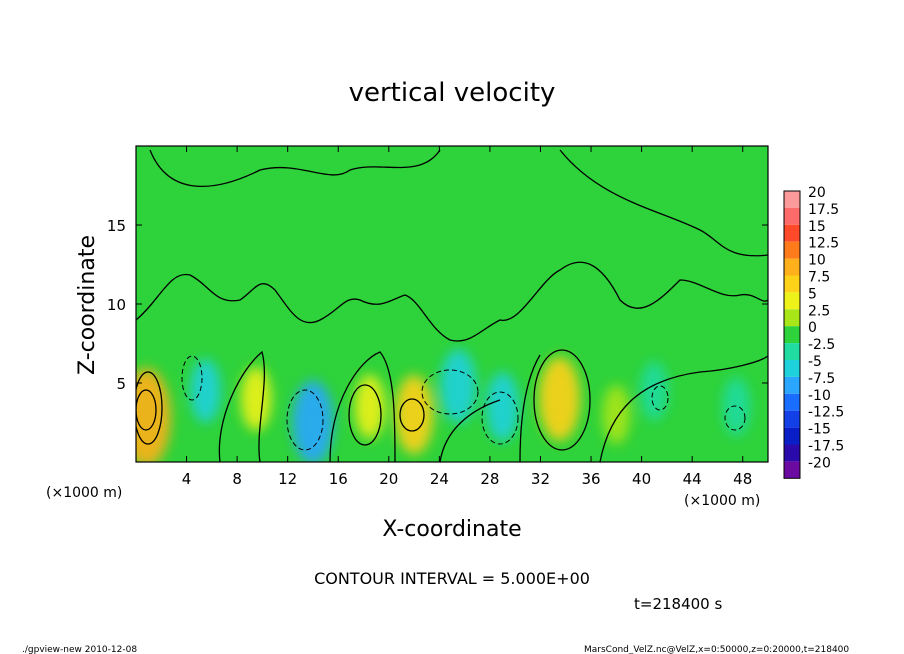  I want to click on colorbar-label: 15, so click(817, 227).